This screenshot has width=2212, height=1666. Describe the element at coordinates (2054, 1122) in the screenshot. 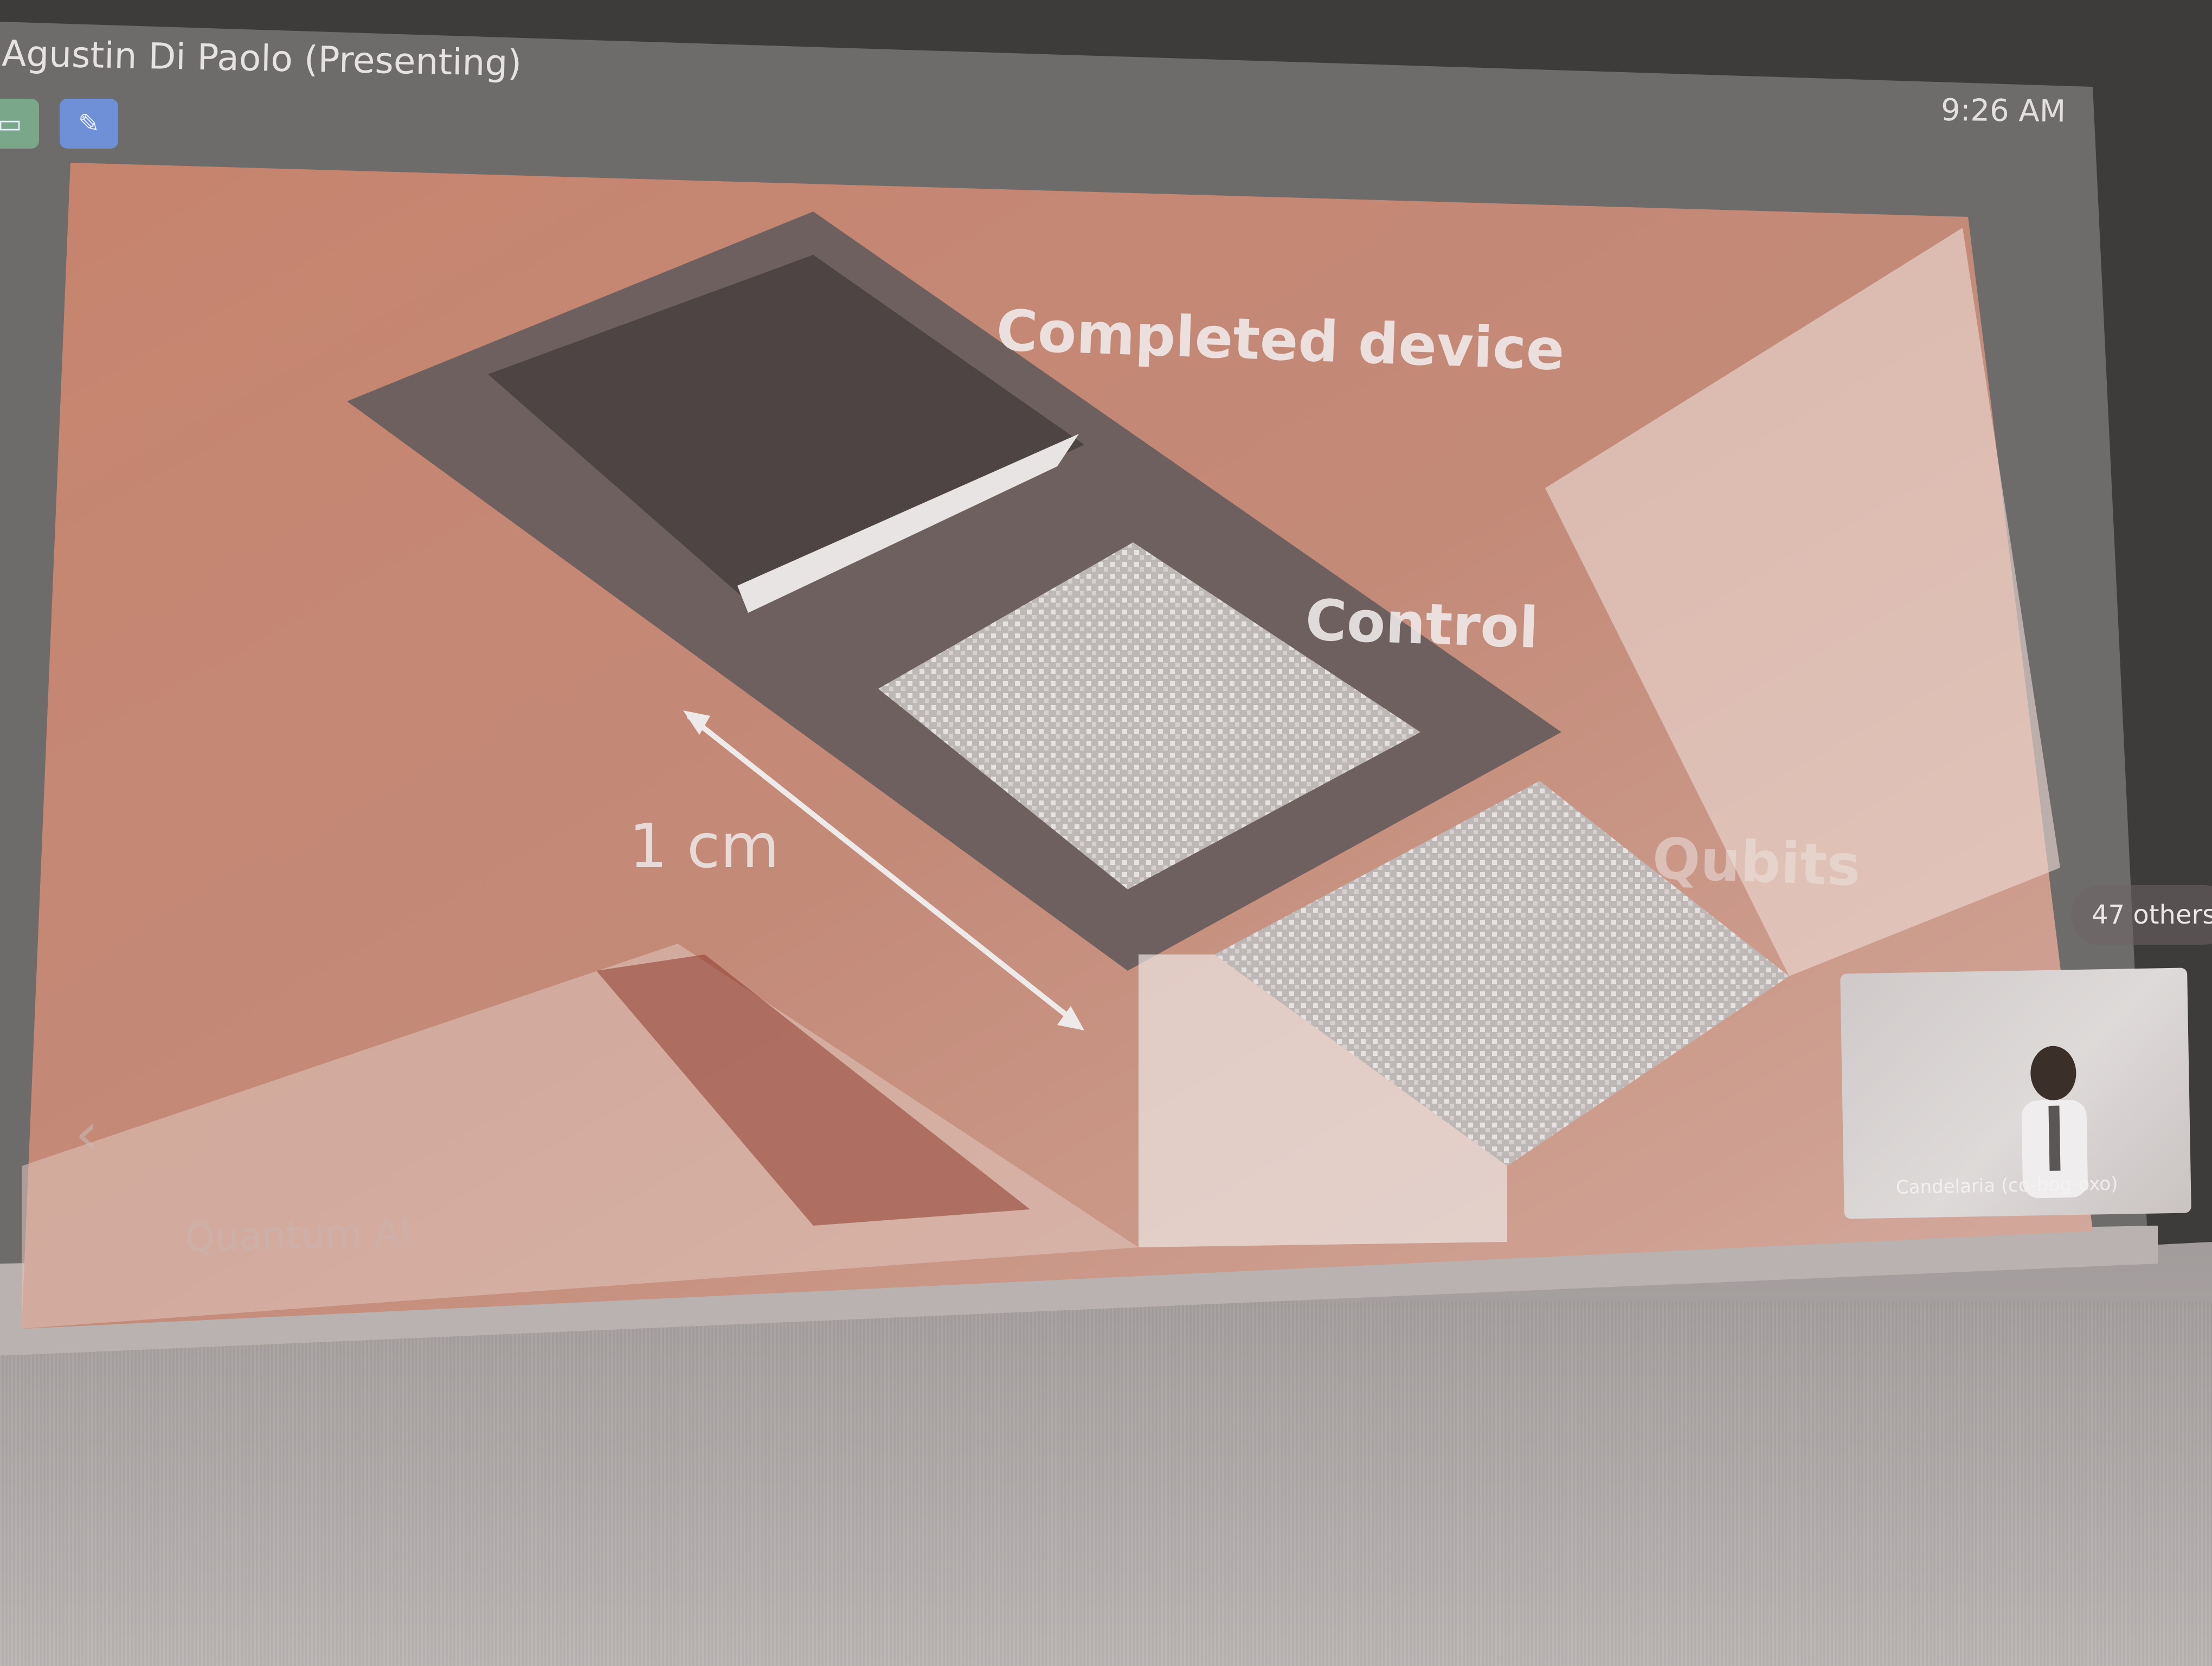

I see `person-silhouette` at that location.